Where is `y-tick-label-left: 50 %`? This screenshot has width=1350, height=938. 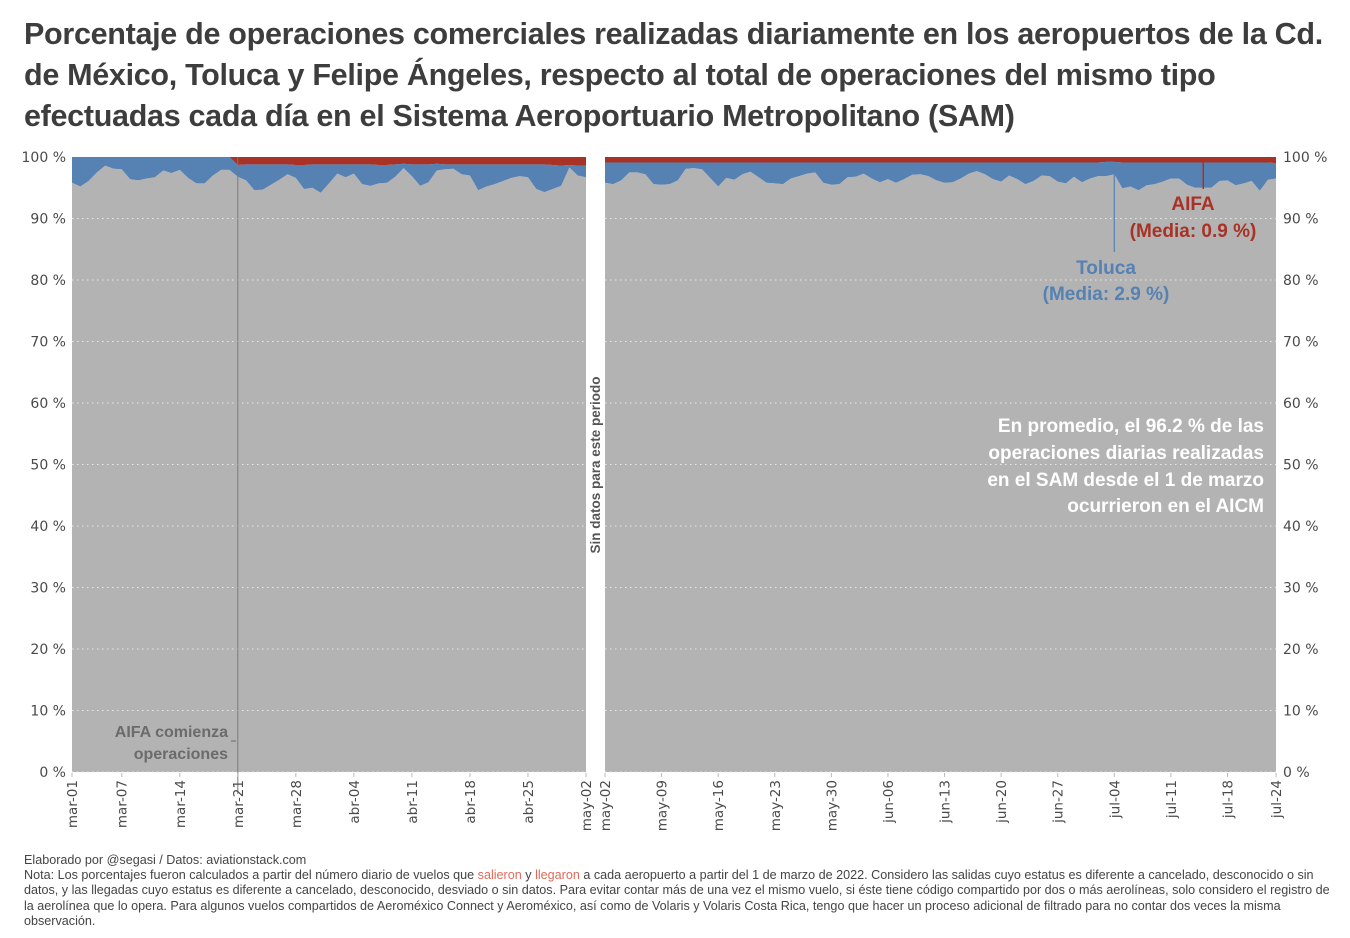
y-tick-label-left: 50 % is located at coordinates (48, 466).